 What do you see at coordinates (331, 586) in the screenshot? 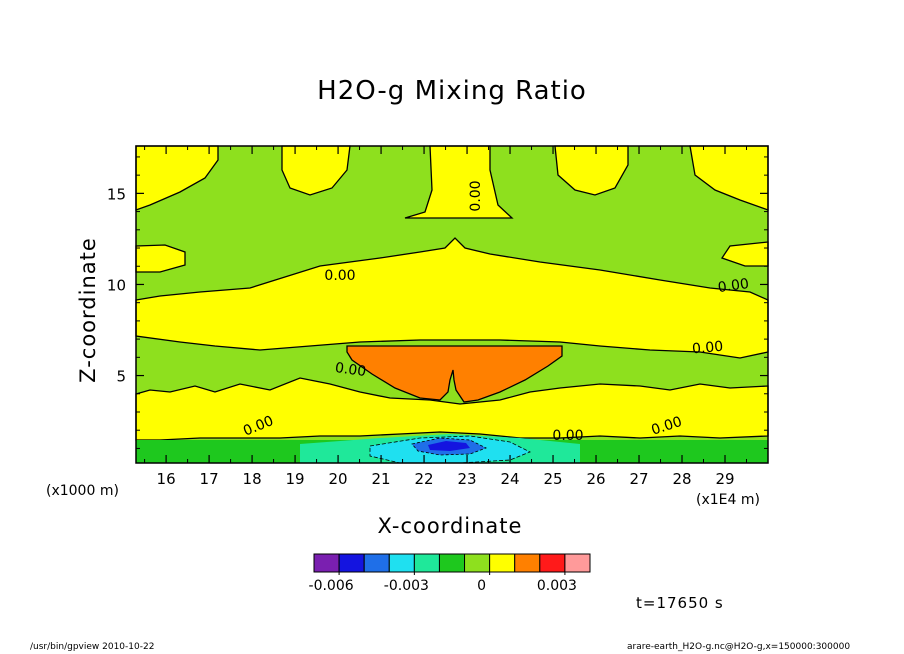
I see `colorbar-tick-label: -0.006` at bounding box center [331, 586].